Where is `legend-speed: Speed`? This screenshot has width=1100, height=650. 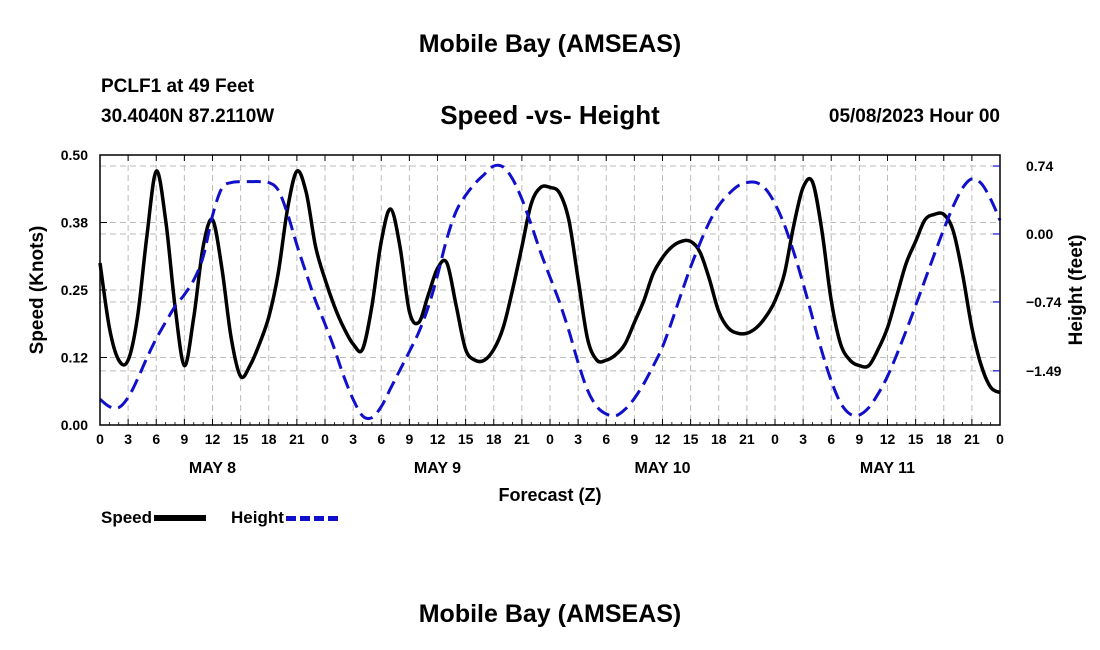 legend-speed: Speed is located at coordinates (154, 518).